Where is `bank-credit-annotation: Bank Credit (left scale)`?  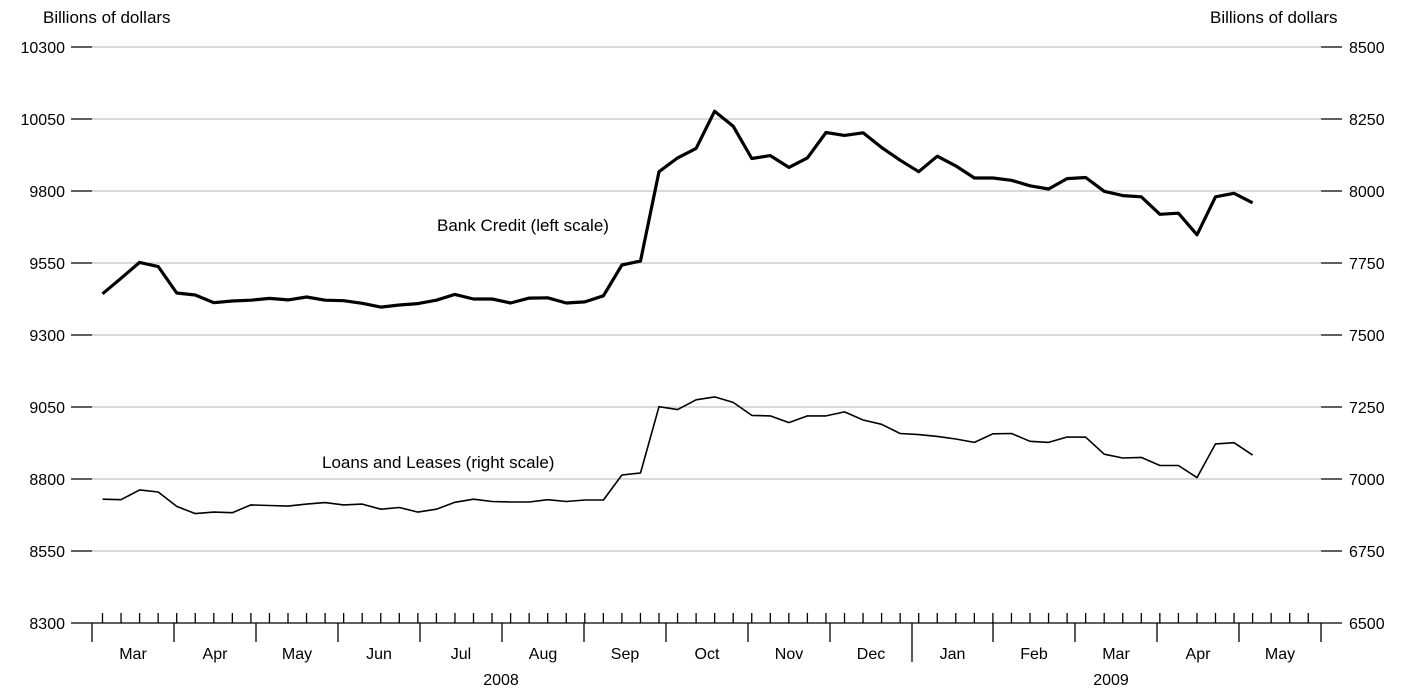
bank-credit-annotation: Bank Credit (left scale) is located at coordinates (523, 225).